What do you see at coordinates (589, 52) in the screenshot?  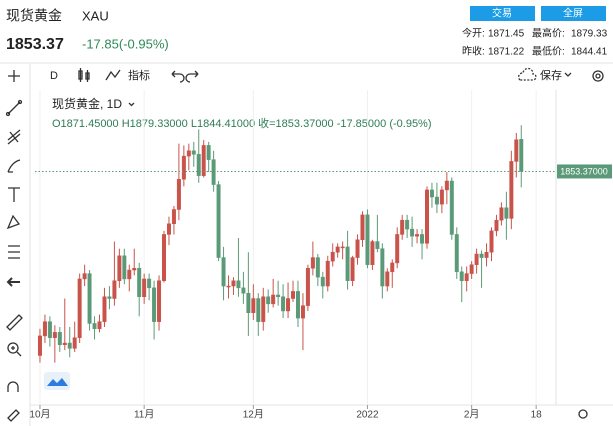 I see `stat-value: 1844.41` at bounding box center [589, 52].